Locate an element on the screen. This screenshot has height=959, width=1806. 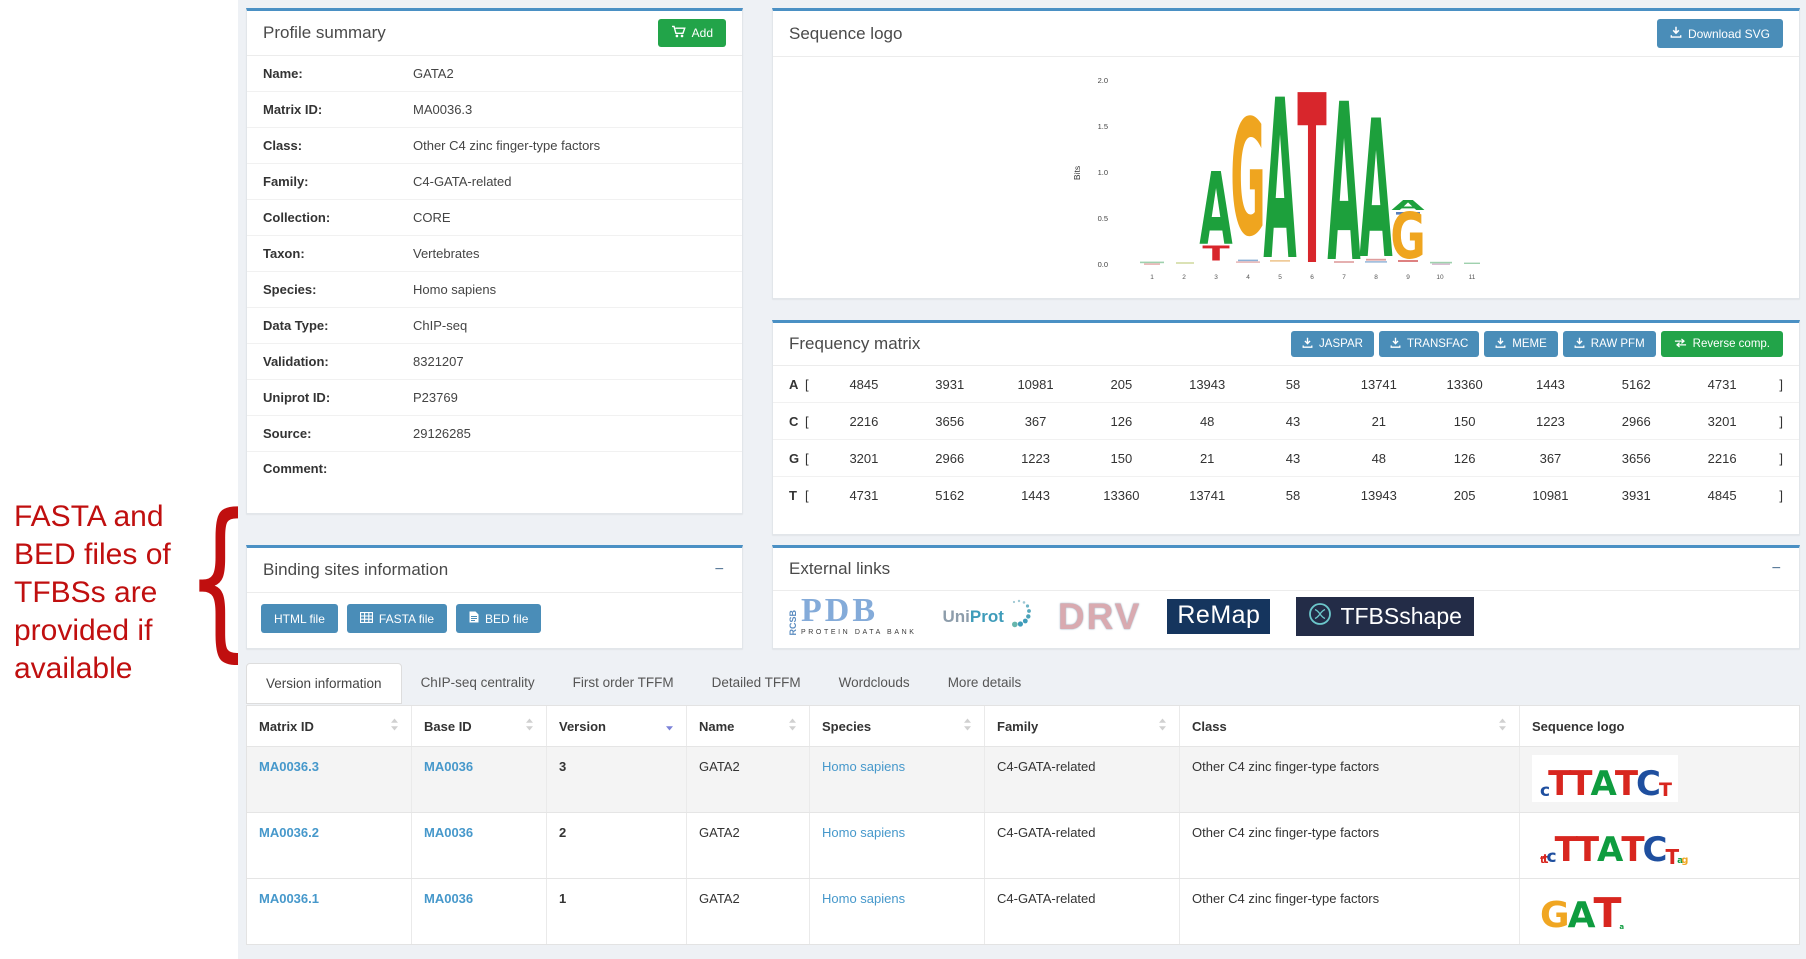
svg-text: G is located at coordinates (1247, 178).